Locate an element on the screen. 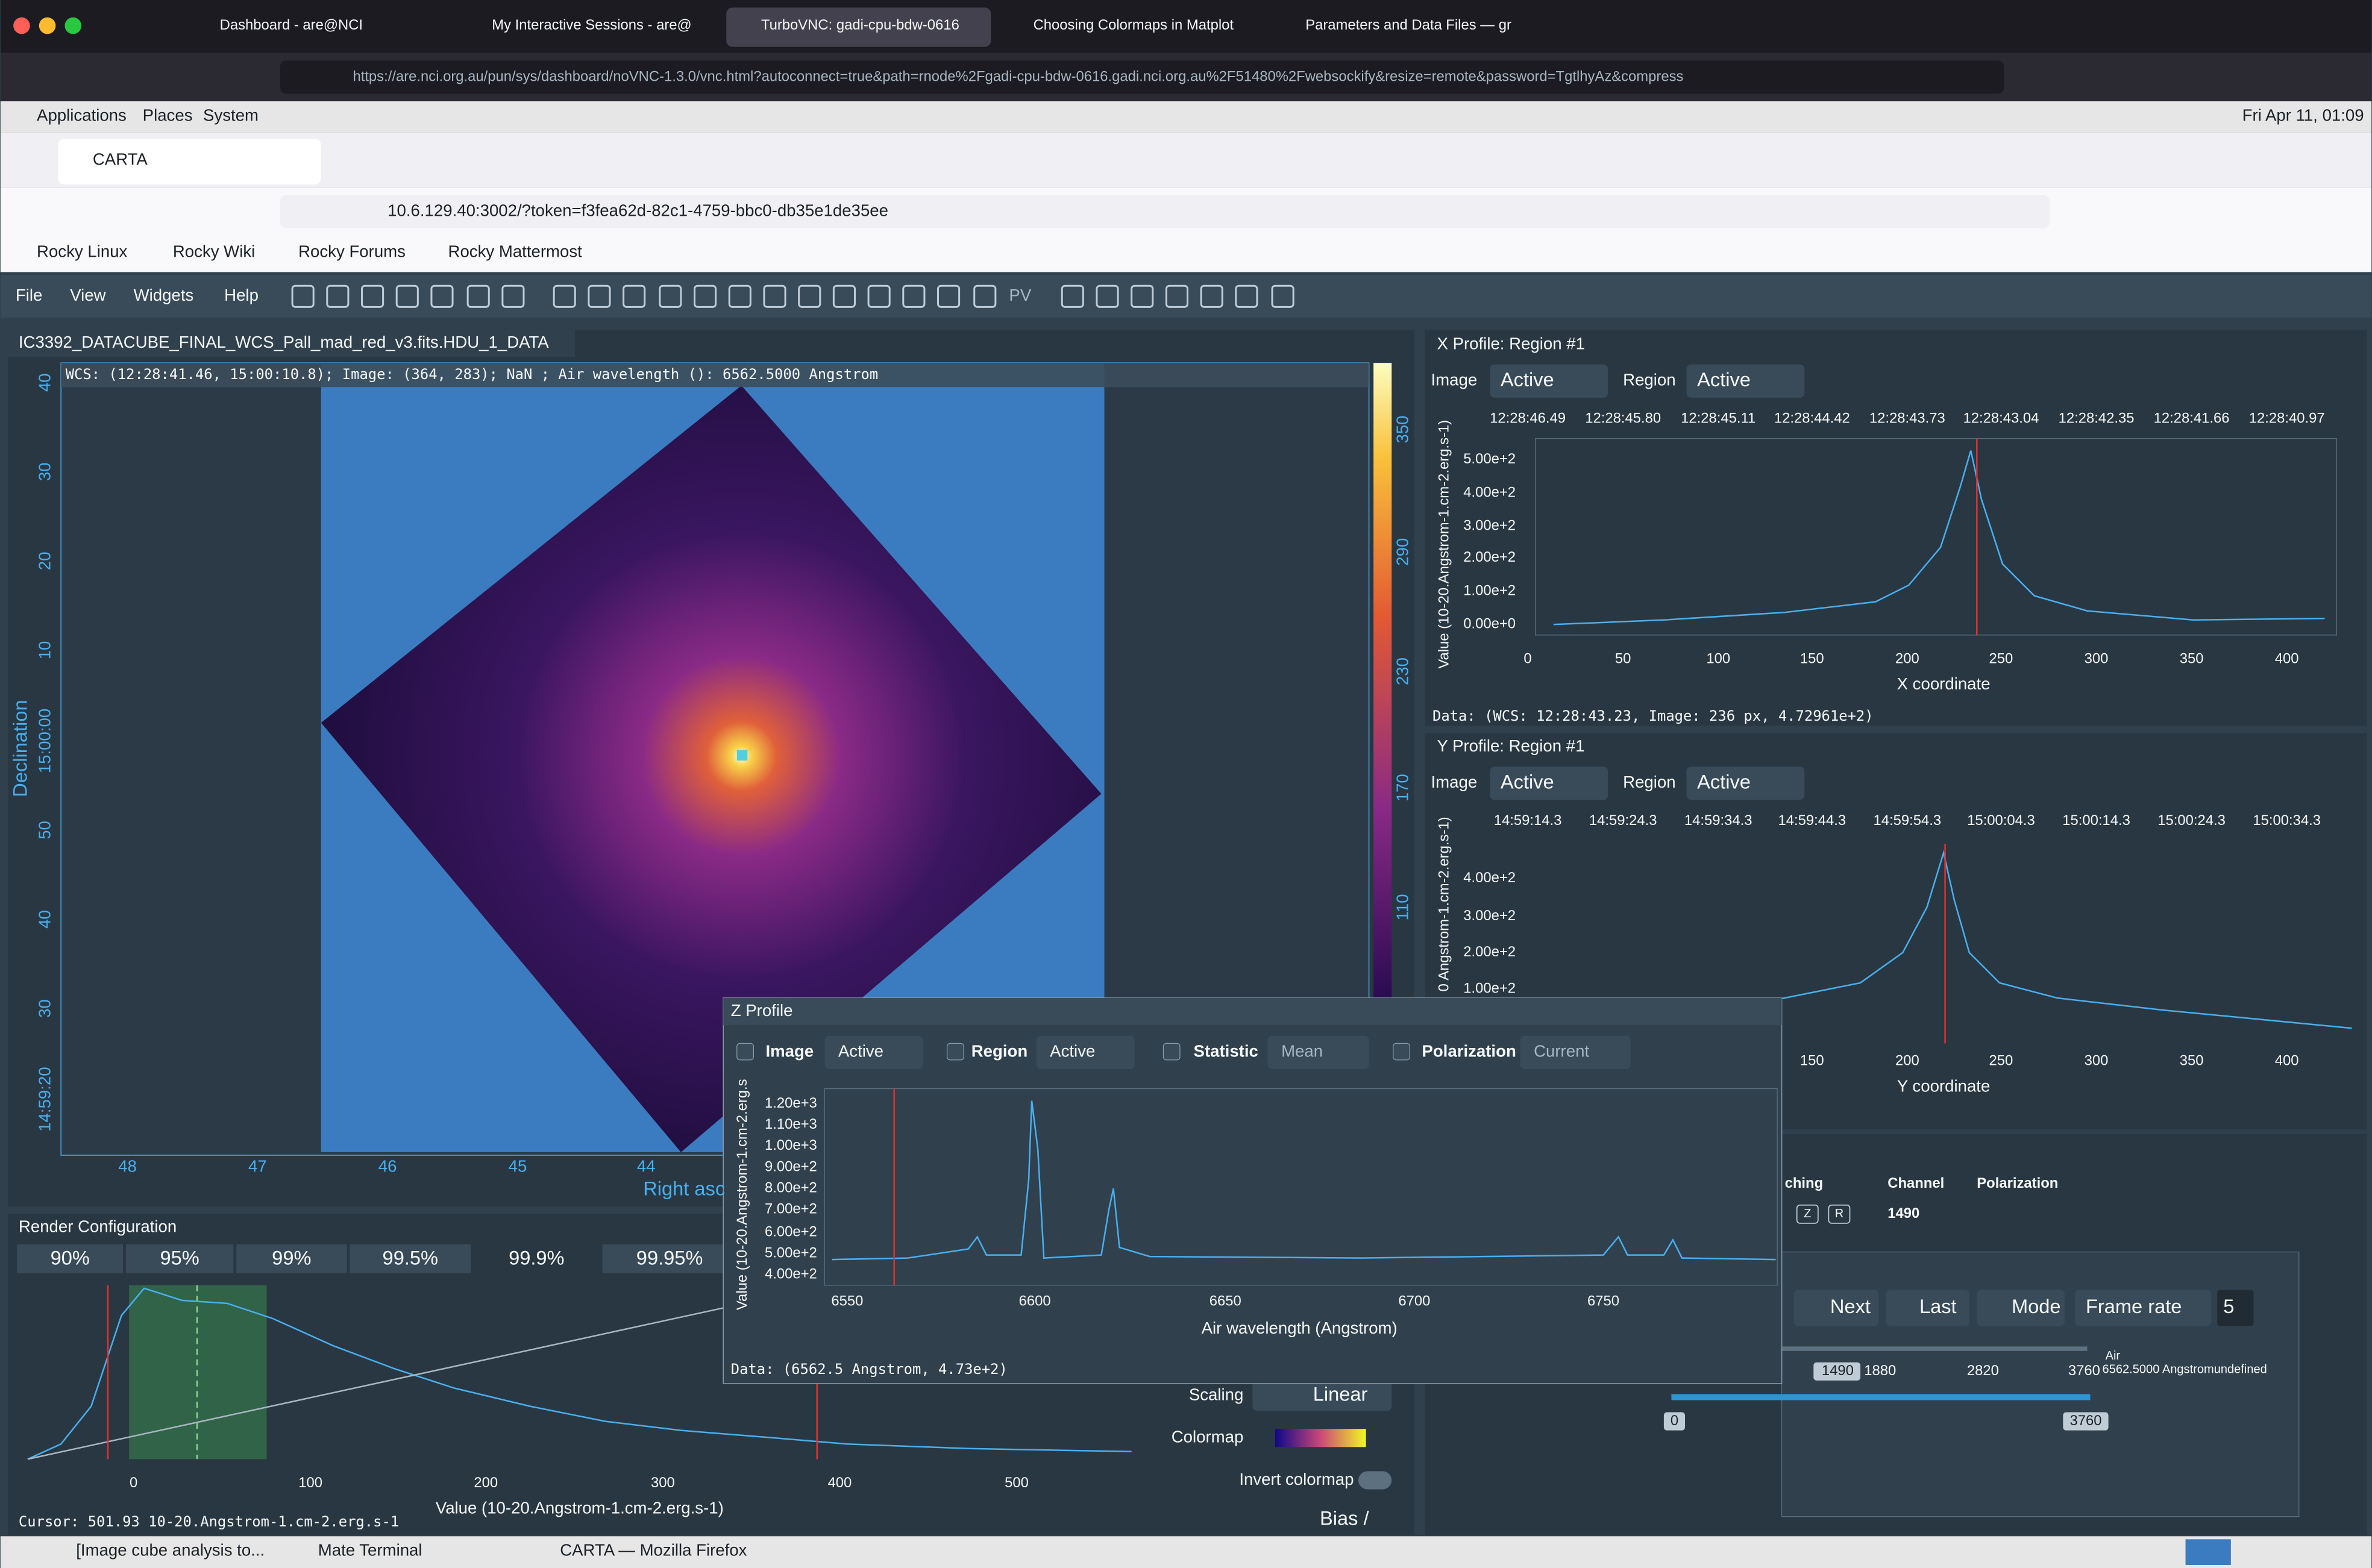  inner-tab is located at coordinates (189, 162).